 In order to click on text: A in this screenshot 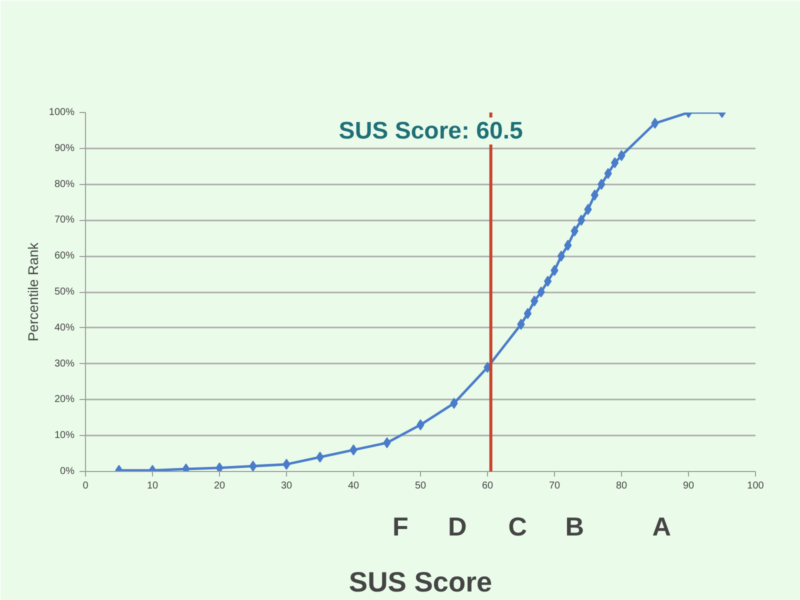, I will do `click(662, 527)`.